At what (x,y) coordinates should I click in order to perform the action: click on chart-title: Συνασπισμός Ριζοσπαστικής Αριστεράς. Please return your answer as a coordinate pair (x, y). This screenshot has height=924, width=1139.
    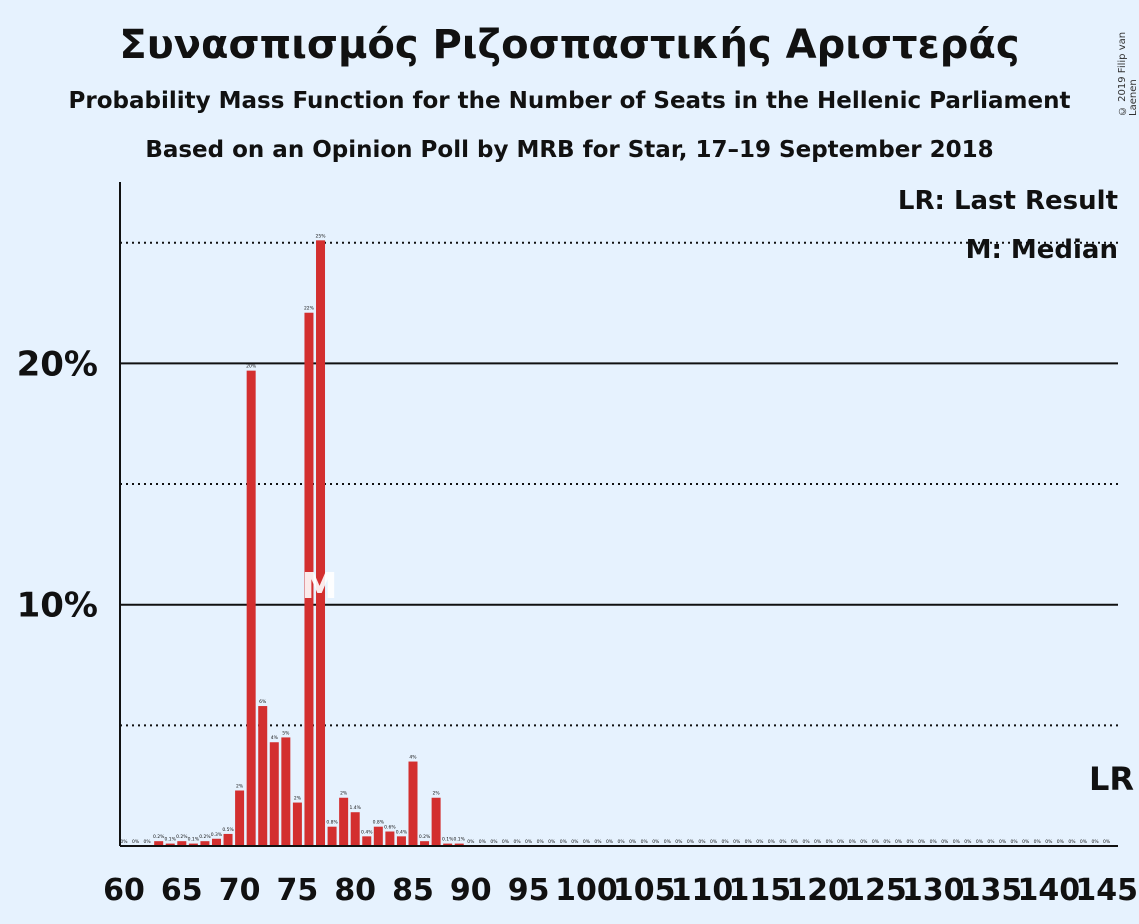
    Looking at the image, I should click on (569, 45).